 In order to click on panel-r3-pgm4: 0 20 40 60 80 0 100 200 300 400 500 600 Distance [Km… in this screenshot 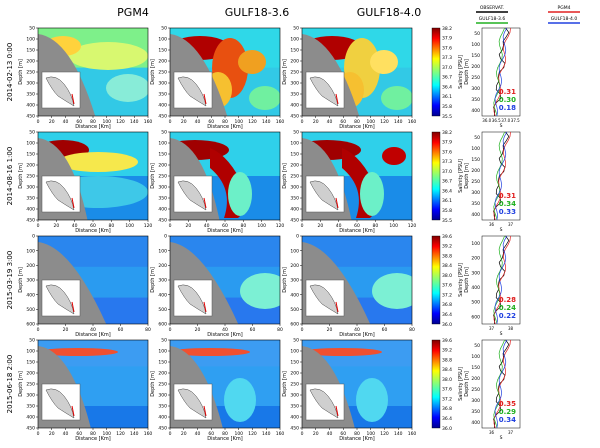, I will do `click(84, 286)`.